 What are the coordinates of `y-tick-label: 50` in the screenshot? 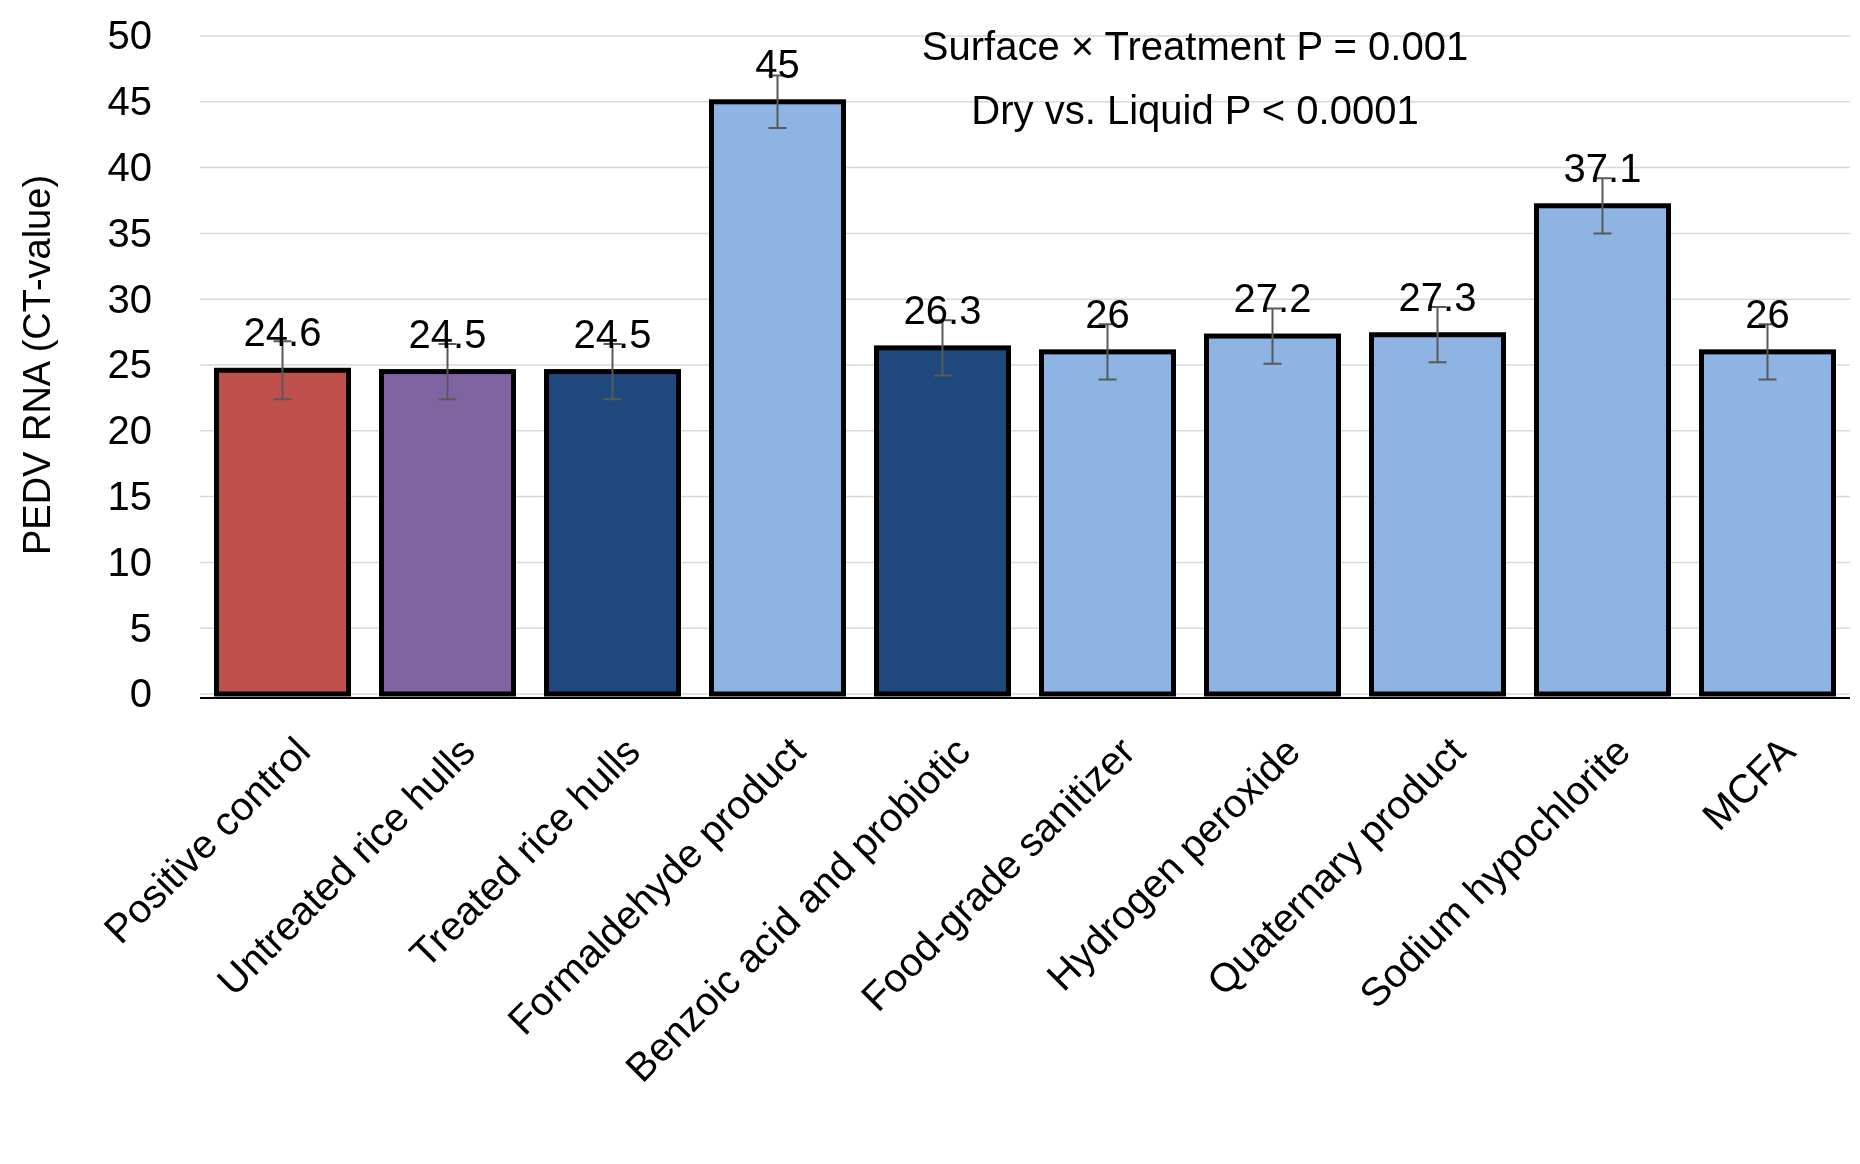 It's located at (129, 35).